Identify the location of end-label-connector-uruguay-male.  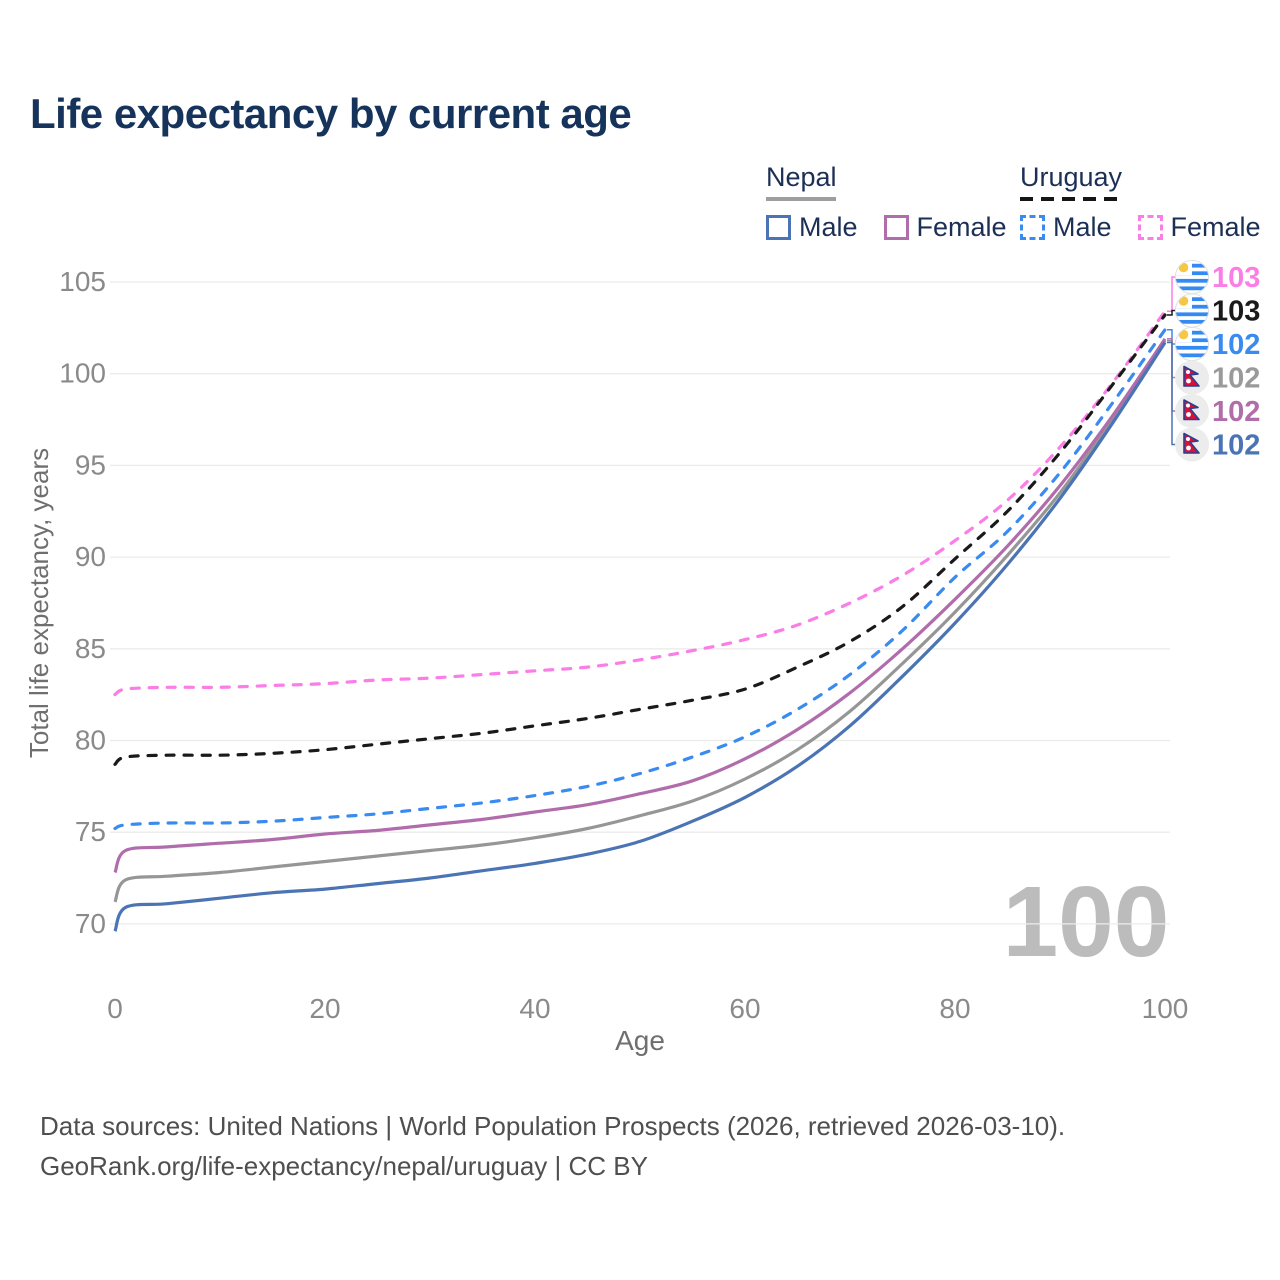
(1171, 336).